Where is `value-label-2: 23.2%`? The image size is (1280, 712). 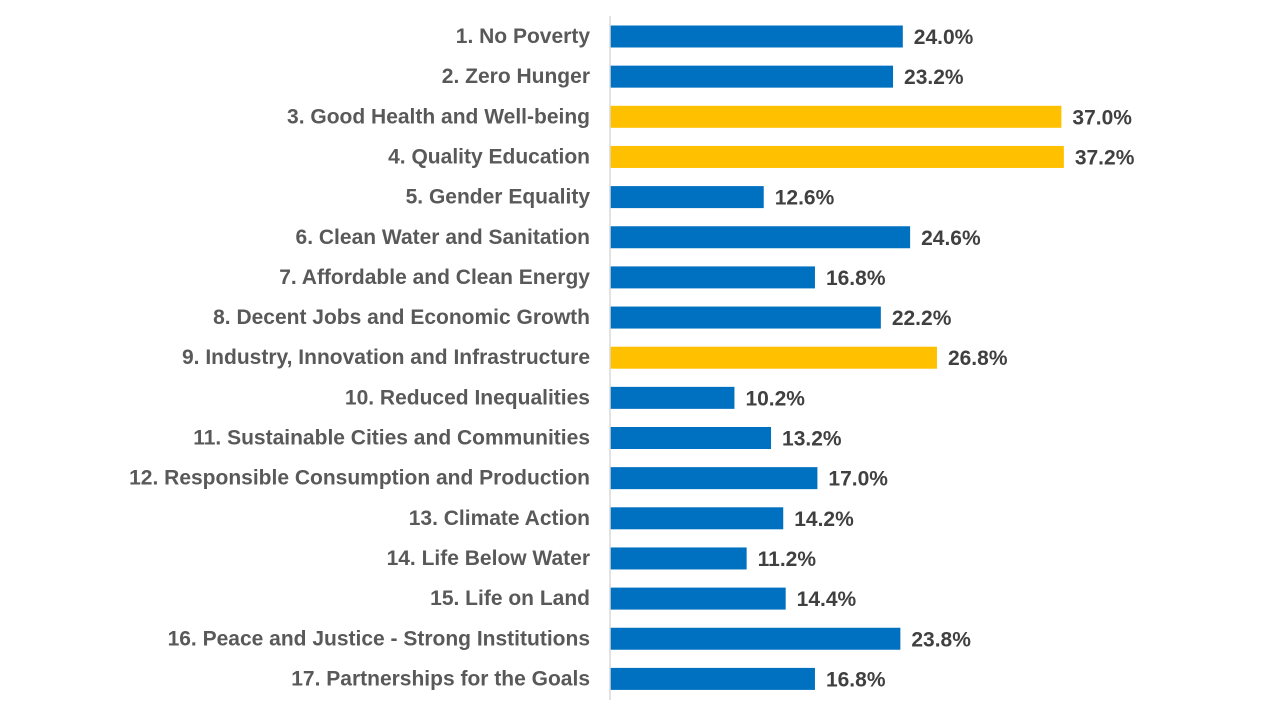
value-label-2: 23.2% is located at coordinates (934, 77).